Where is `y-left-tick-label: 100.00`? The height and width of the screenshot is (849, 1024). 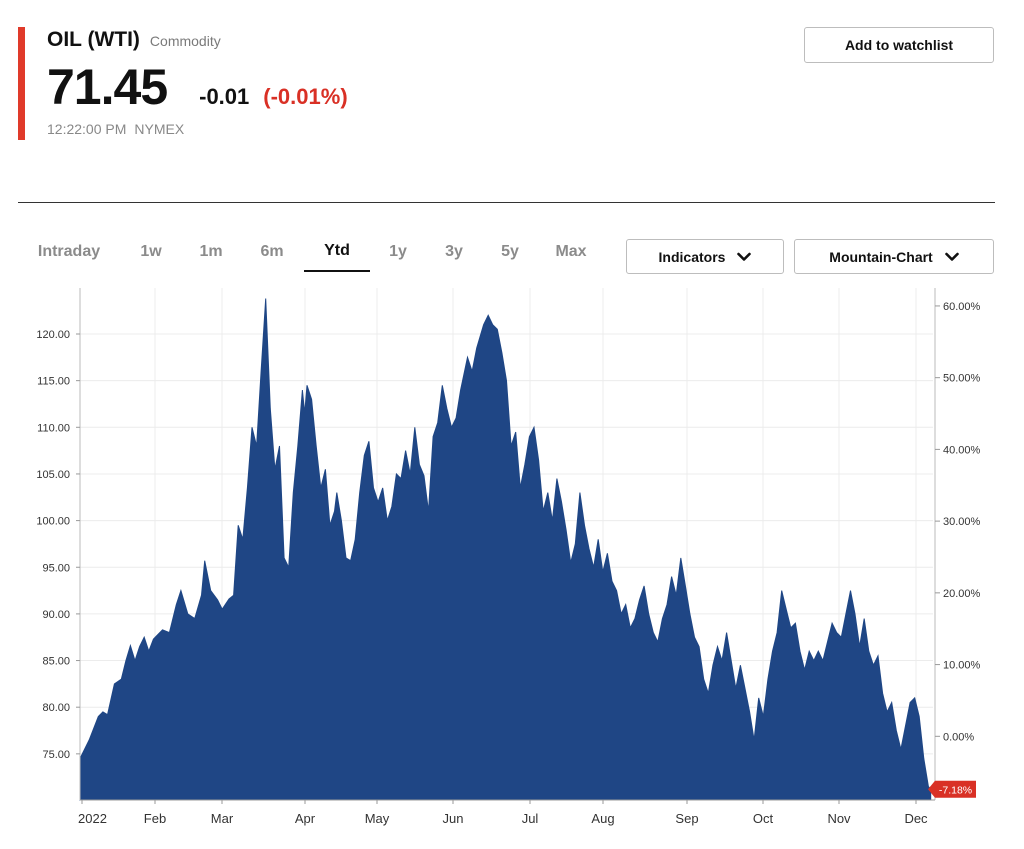 y-left-tick-label: 100.00 is located at coordinates (53, 522).